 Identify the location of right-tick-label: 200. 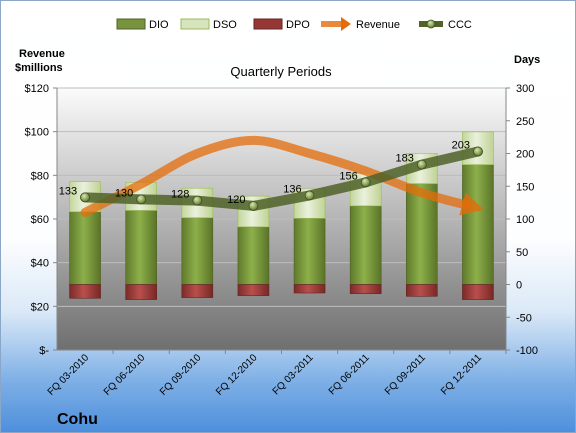
(525, 155).